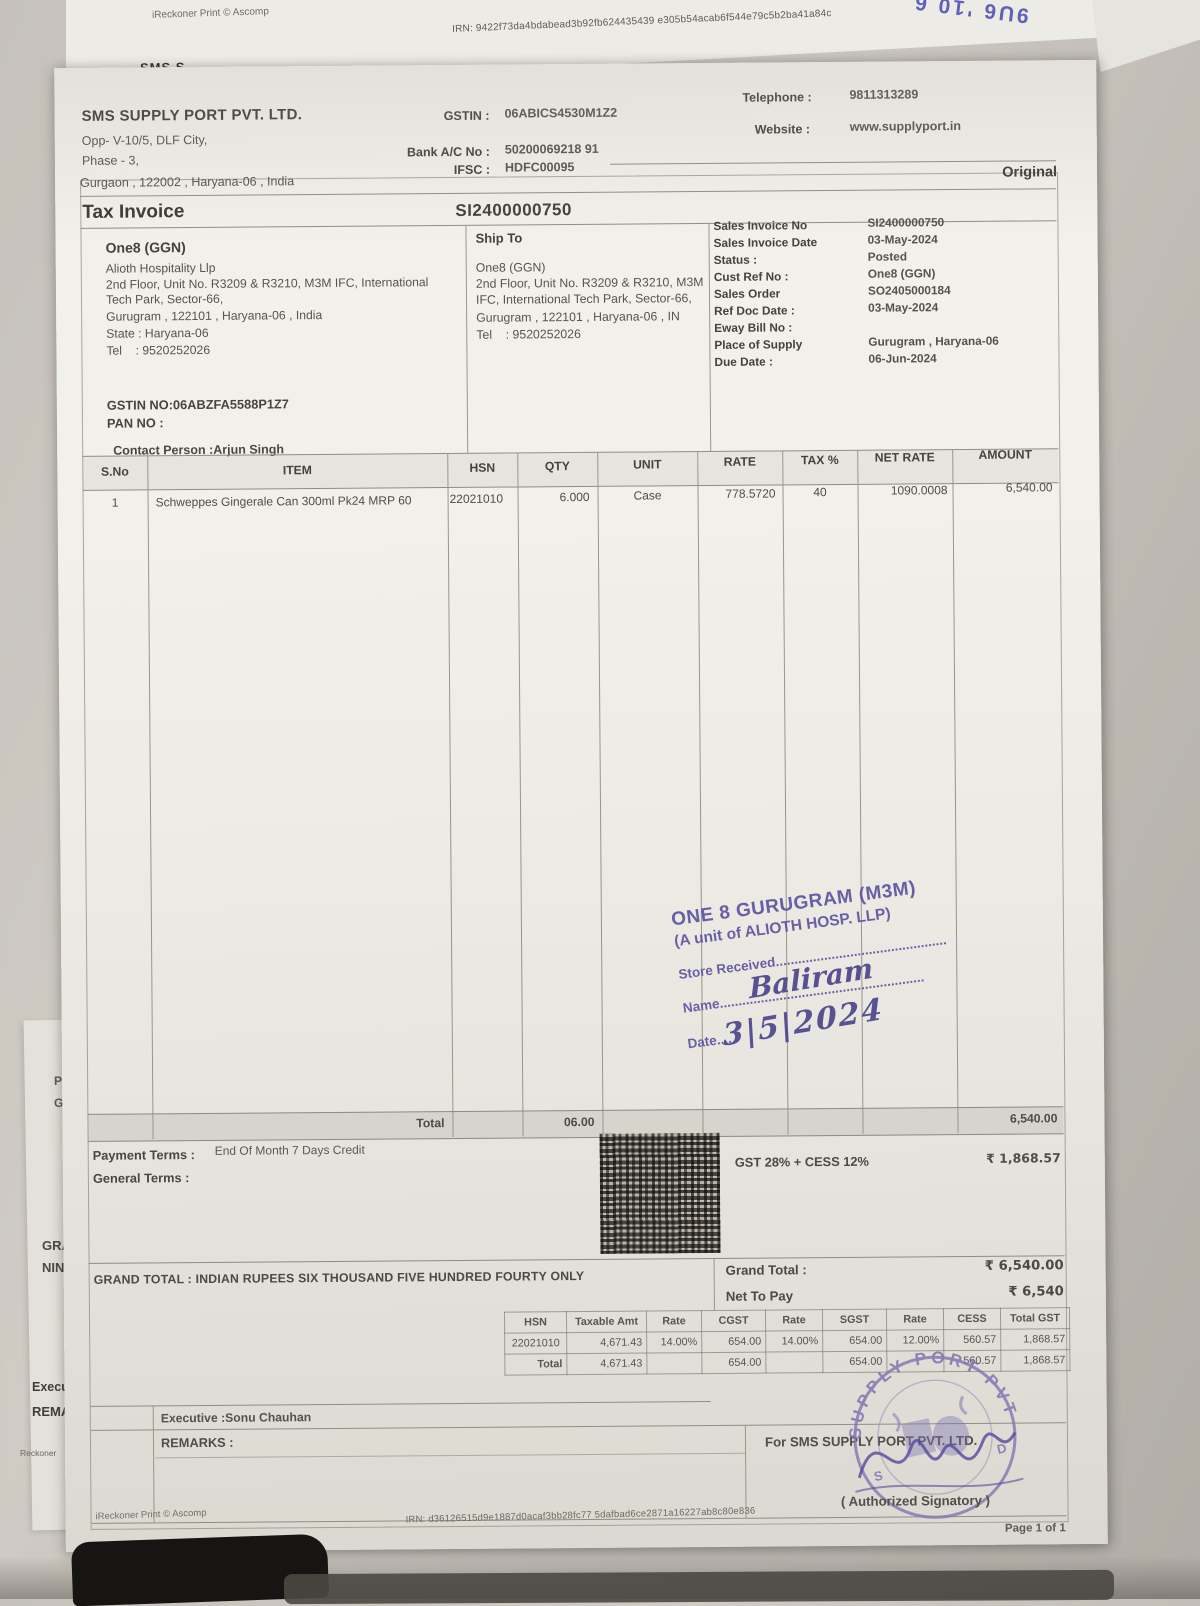 This screenshot has width=1200, height=1606. I want to click on dark-strip-bottom, so click(699, 1587).